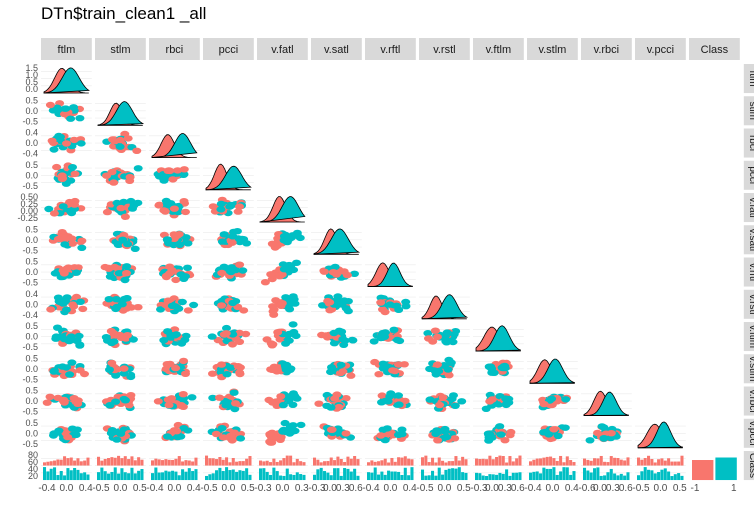 This screenshot has width=754, height=510. What do you see at coordinates (227, 206) in the screenshot?
I see `scatter-v.fatl-pcci` at bounding box center [227, 206].